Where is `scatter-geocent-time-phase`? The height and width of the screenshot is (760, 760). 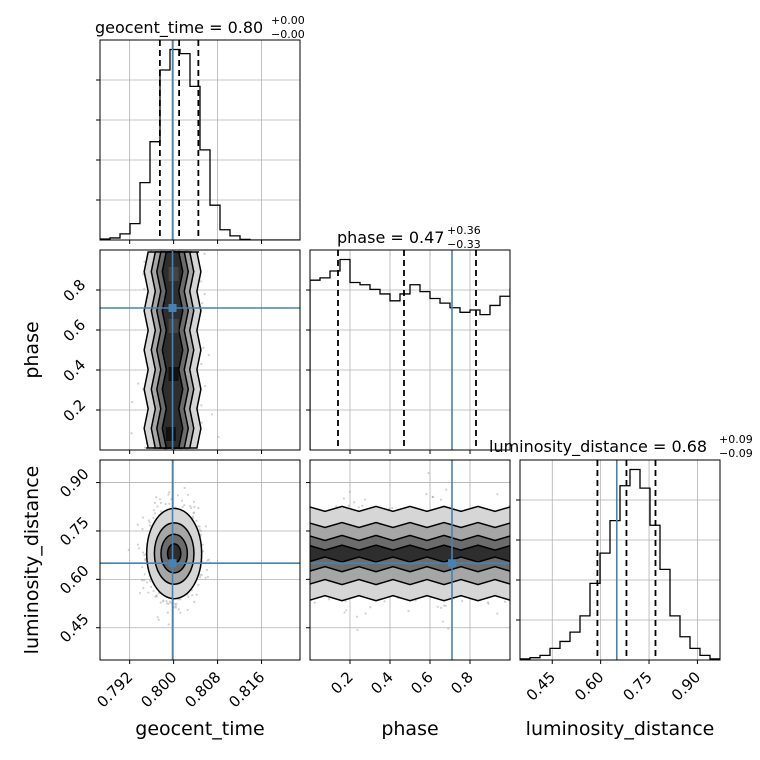 scatter-geocent-time-phase is located at coordinates (200, 350).